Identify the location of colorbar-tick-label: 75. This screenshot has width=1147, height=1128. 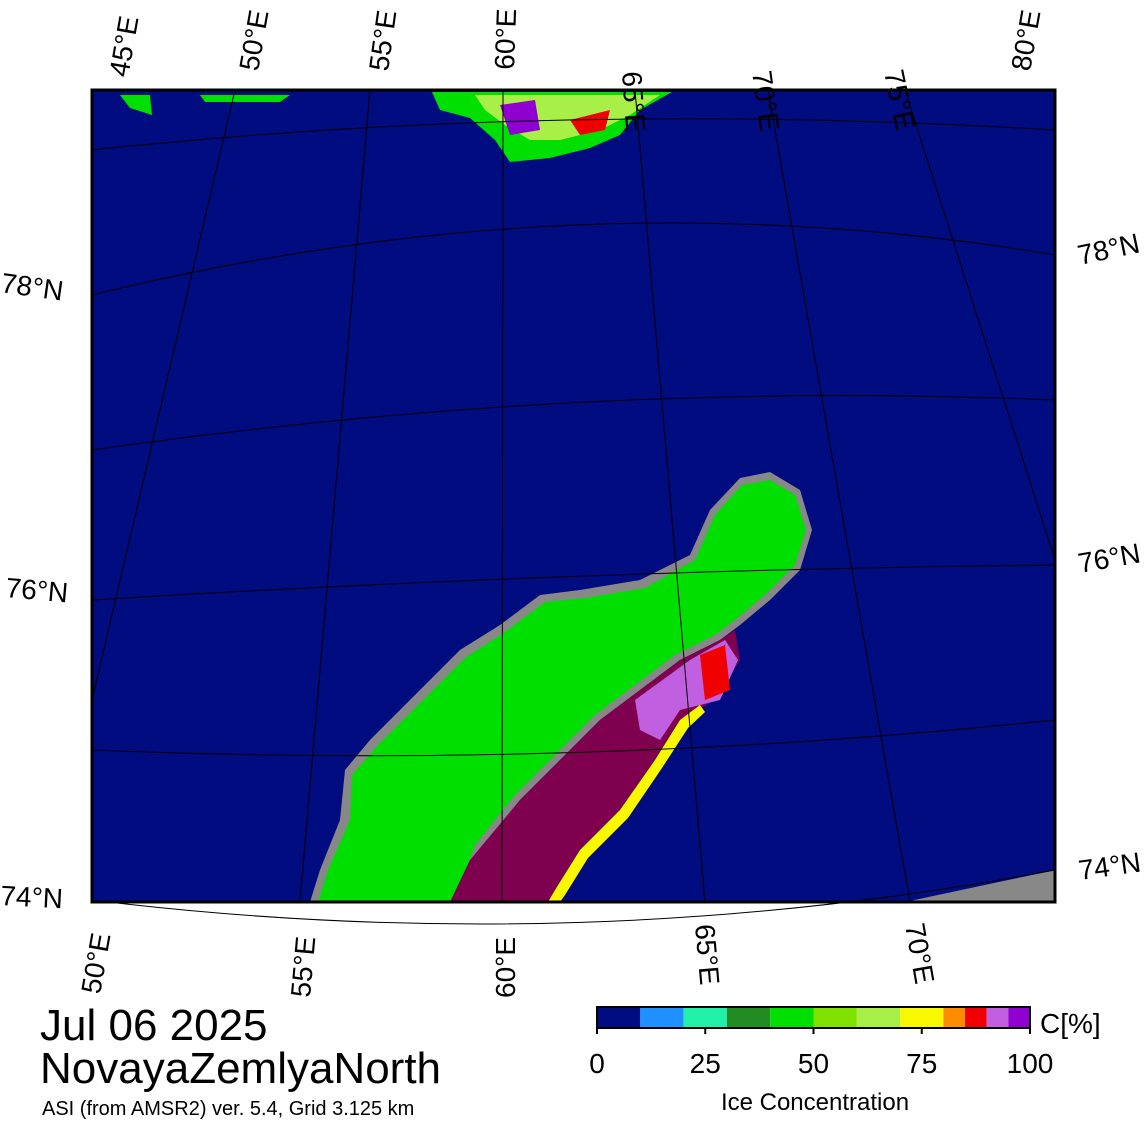
(921, 1063).